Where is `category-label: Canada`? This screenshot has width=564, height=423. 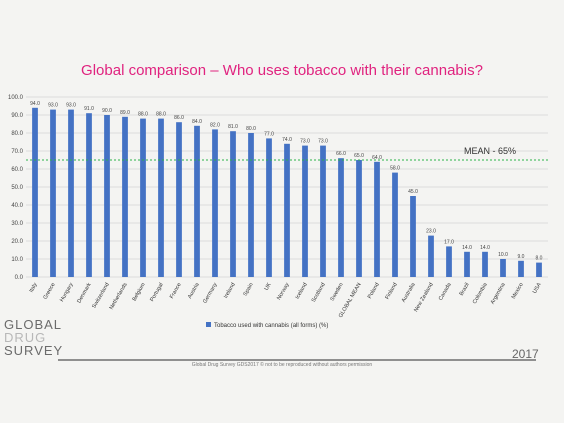
category-label: Canada is located at coordinates (445, 291).